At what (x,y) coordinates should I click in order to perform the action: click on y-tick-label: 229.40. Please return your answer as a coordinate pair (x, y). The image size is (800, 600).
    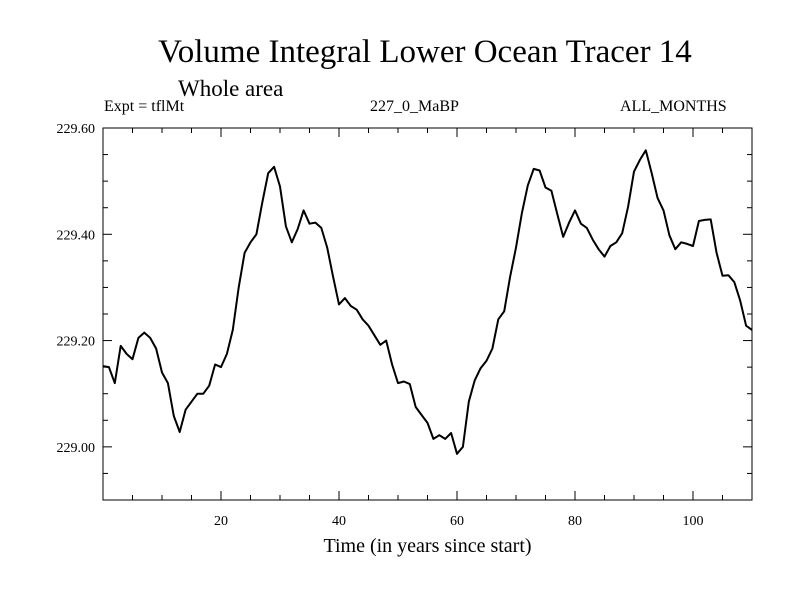
    Looking at the image, I should click on (76, 235).